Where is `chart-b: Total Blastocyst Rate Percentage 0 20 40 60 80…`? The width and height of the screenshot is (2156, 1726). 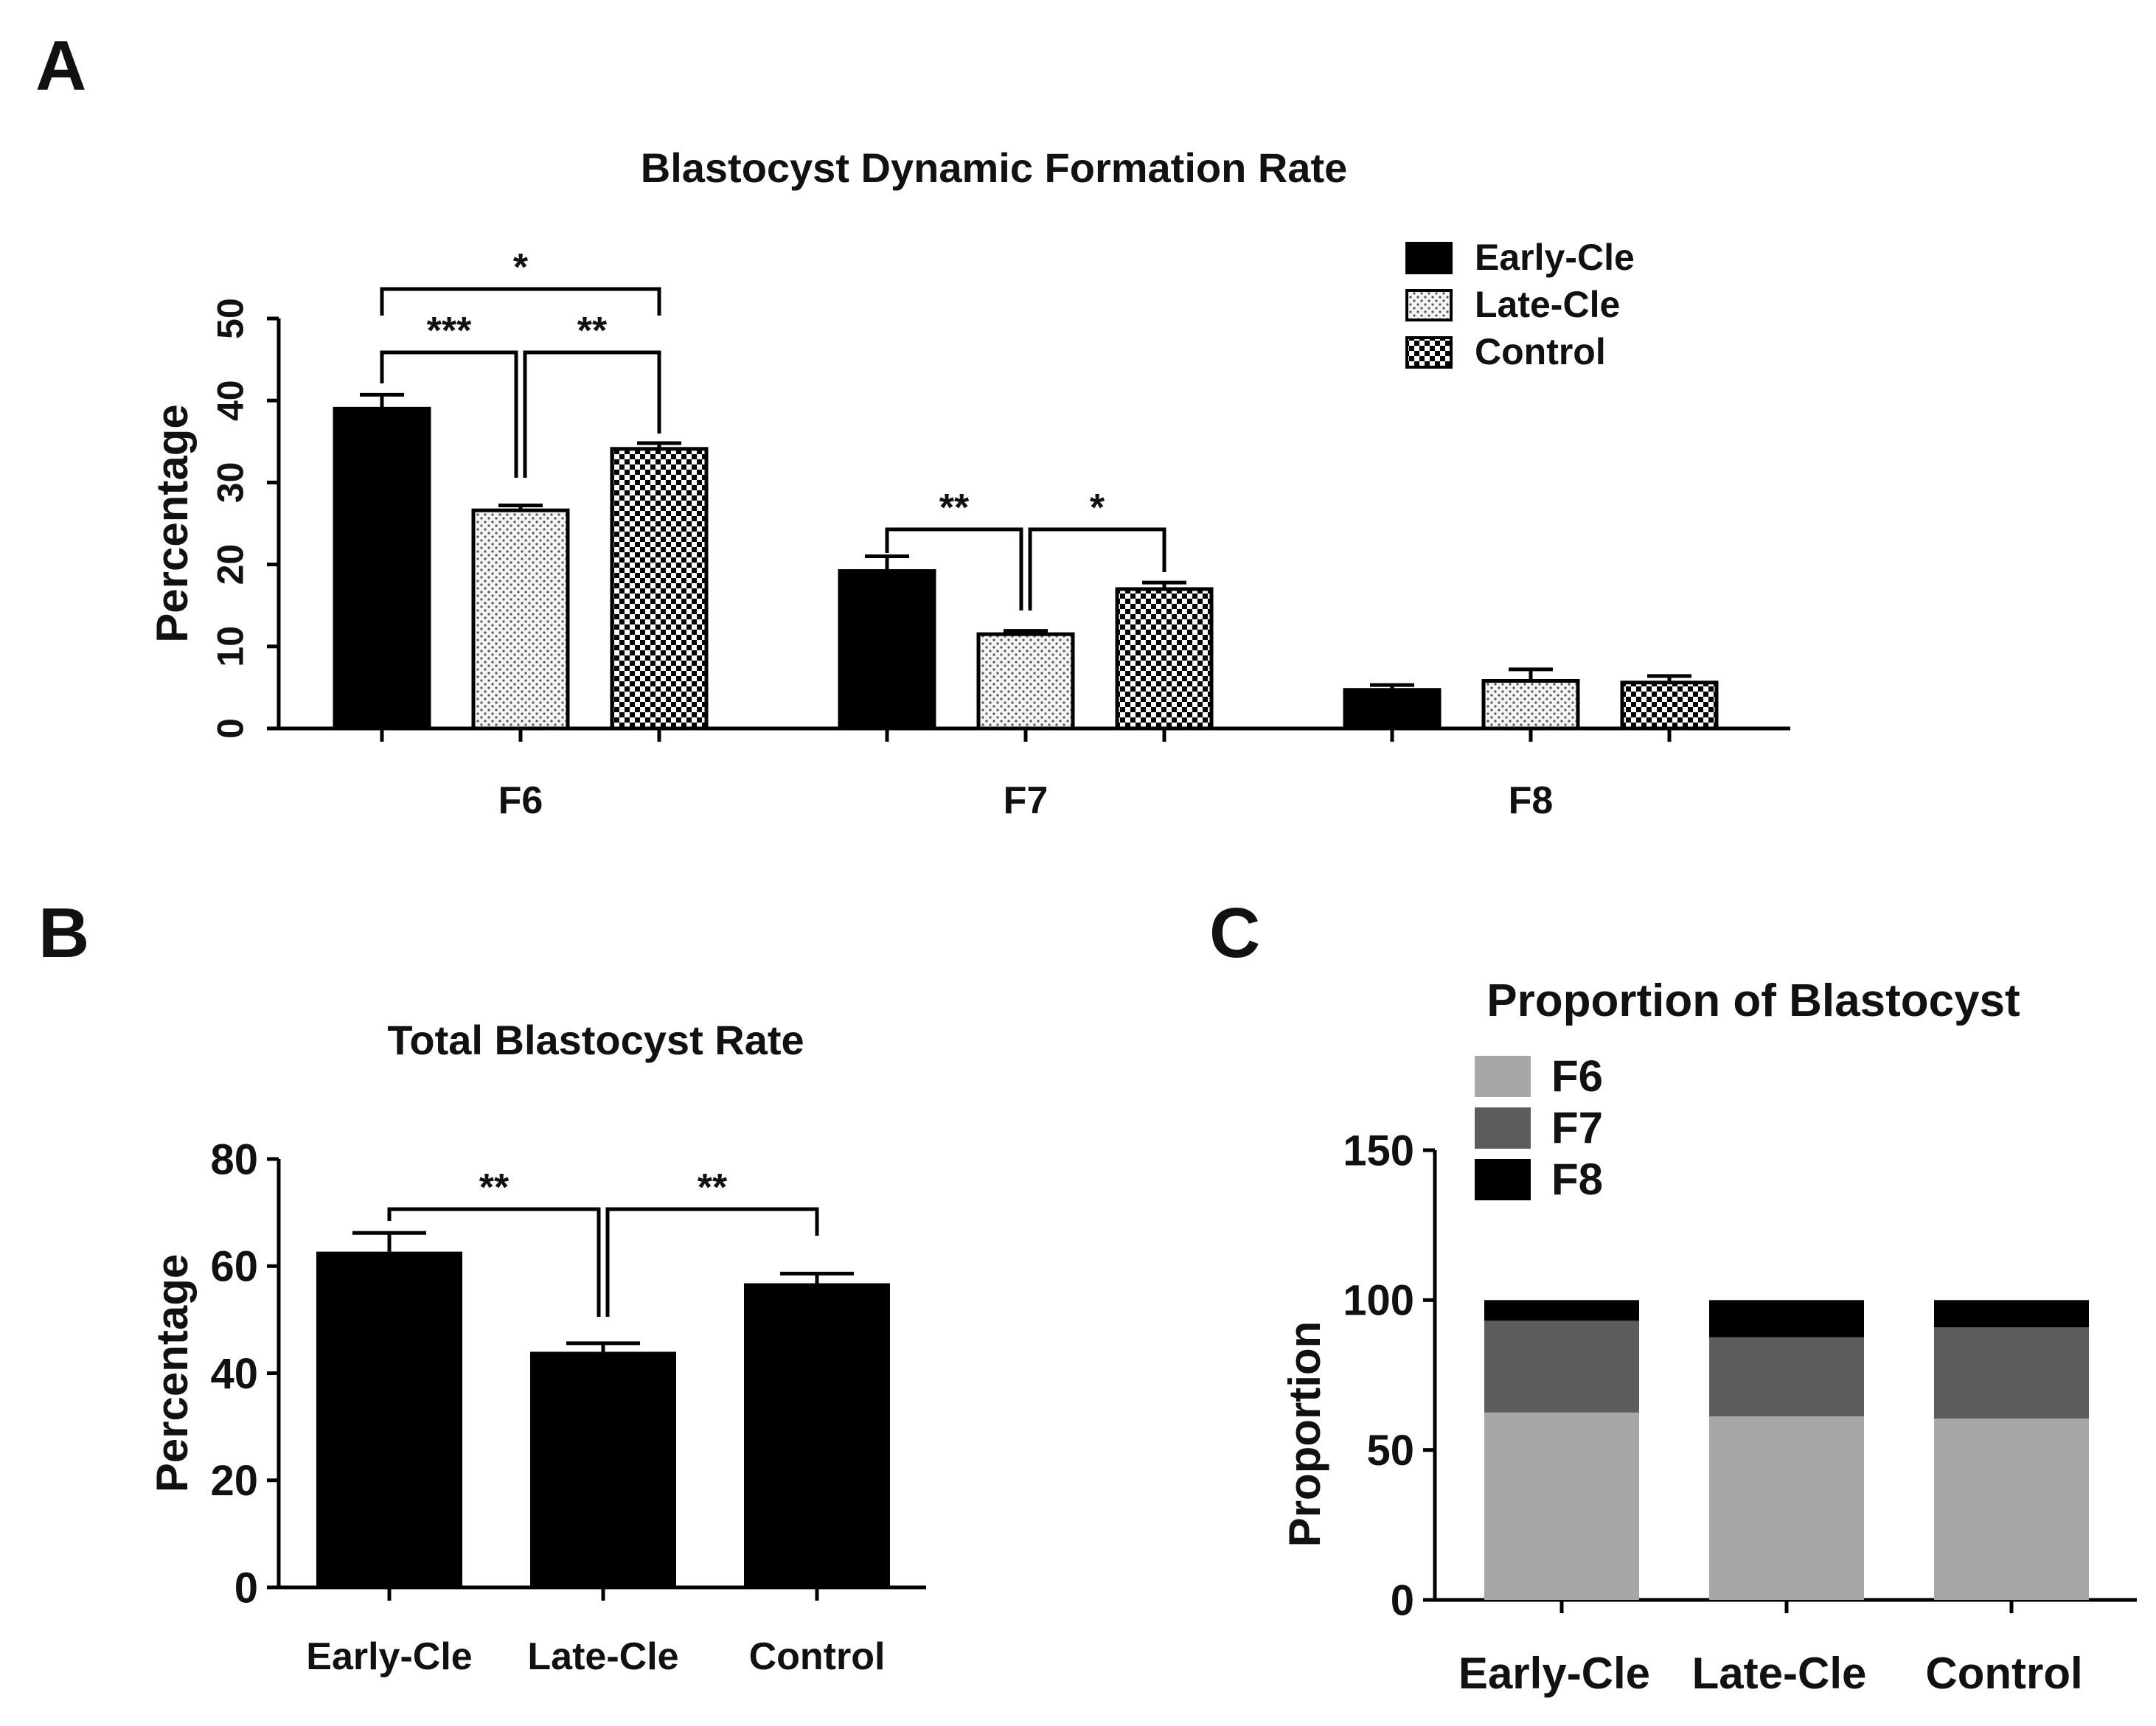
chart-b: Total Blastocyst Rate Percentage 0 20 40 60 80… is located at coordinates (536, 1347).